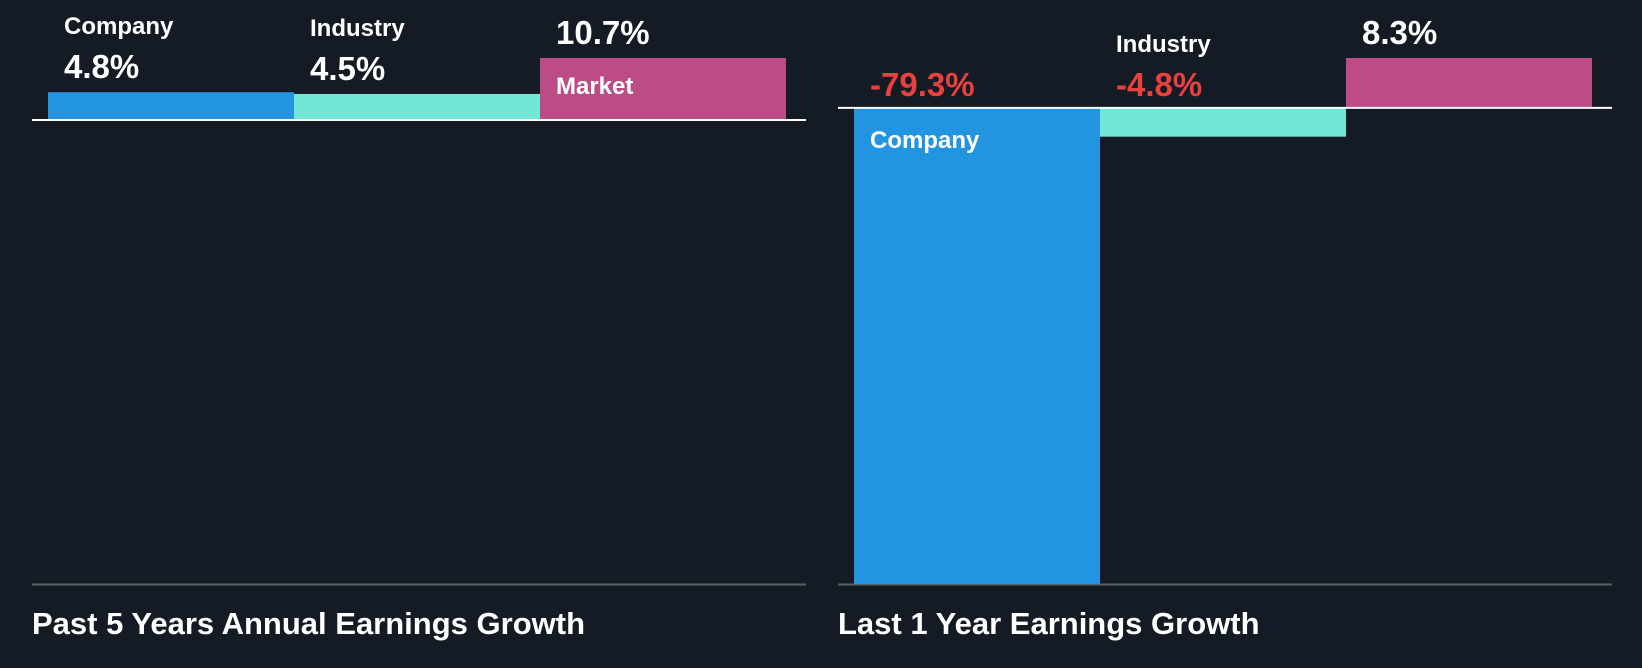 This screenshot has height=668, width=1642. Describe the element at coordinates (922, 84) in the screenshot. I see `value-label-company: -79.3%` at that location.